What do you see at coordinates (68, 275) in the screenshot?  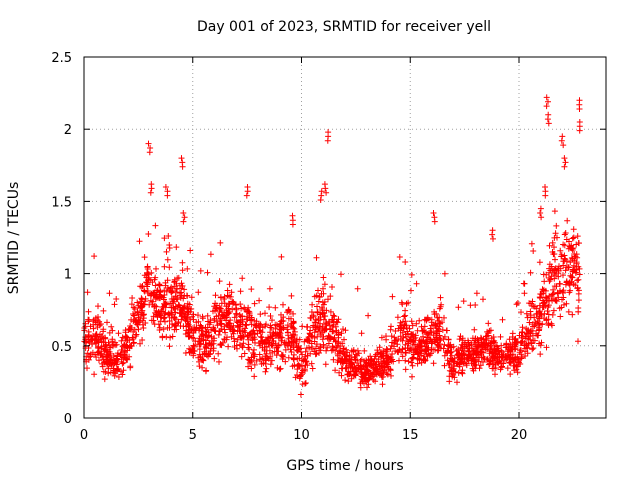 I see `y-tick-label: 1` at bounding box center [68, 275].